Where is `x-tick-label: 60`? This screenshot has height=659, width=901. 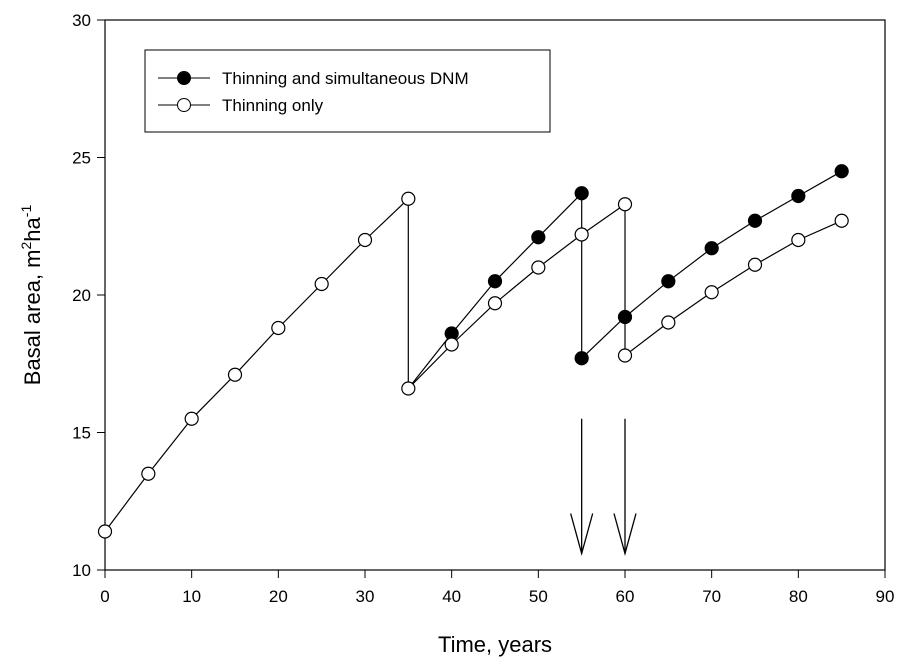
x-tick-label: 60 is located at coordinates (625, 596).